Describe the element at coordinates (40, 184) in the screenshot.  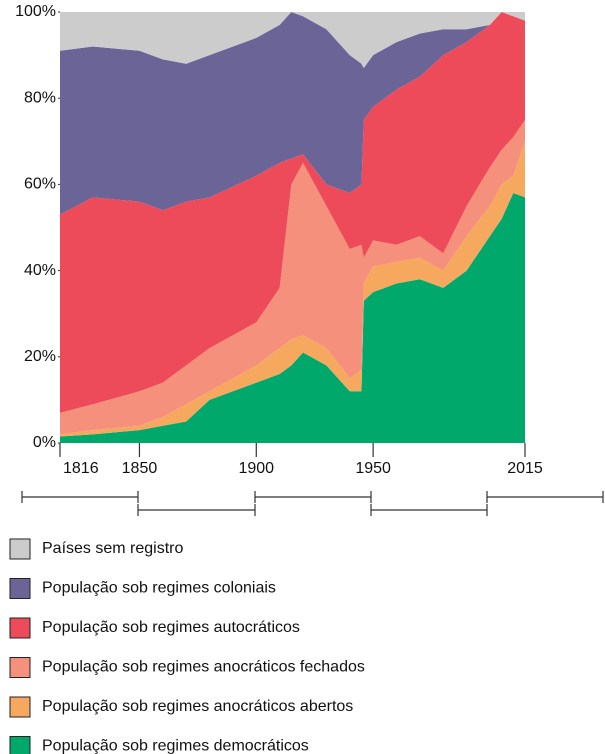
I see `y-tick-label: 60%` at that location.